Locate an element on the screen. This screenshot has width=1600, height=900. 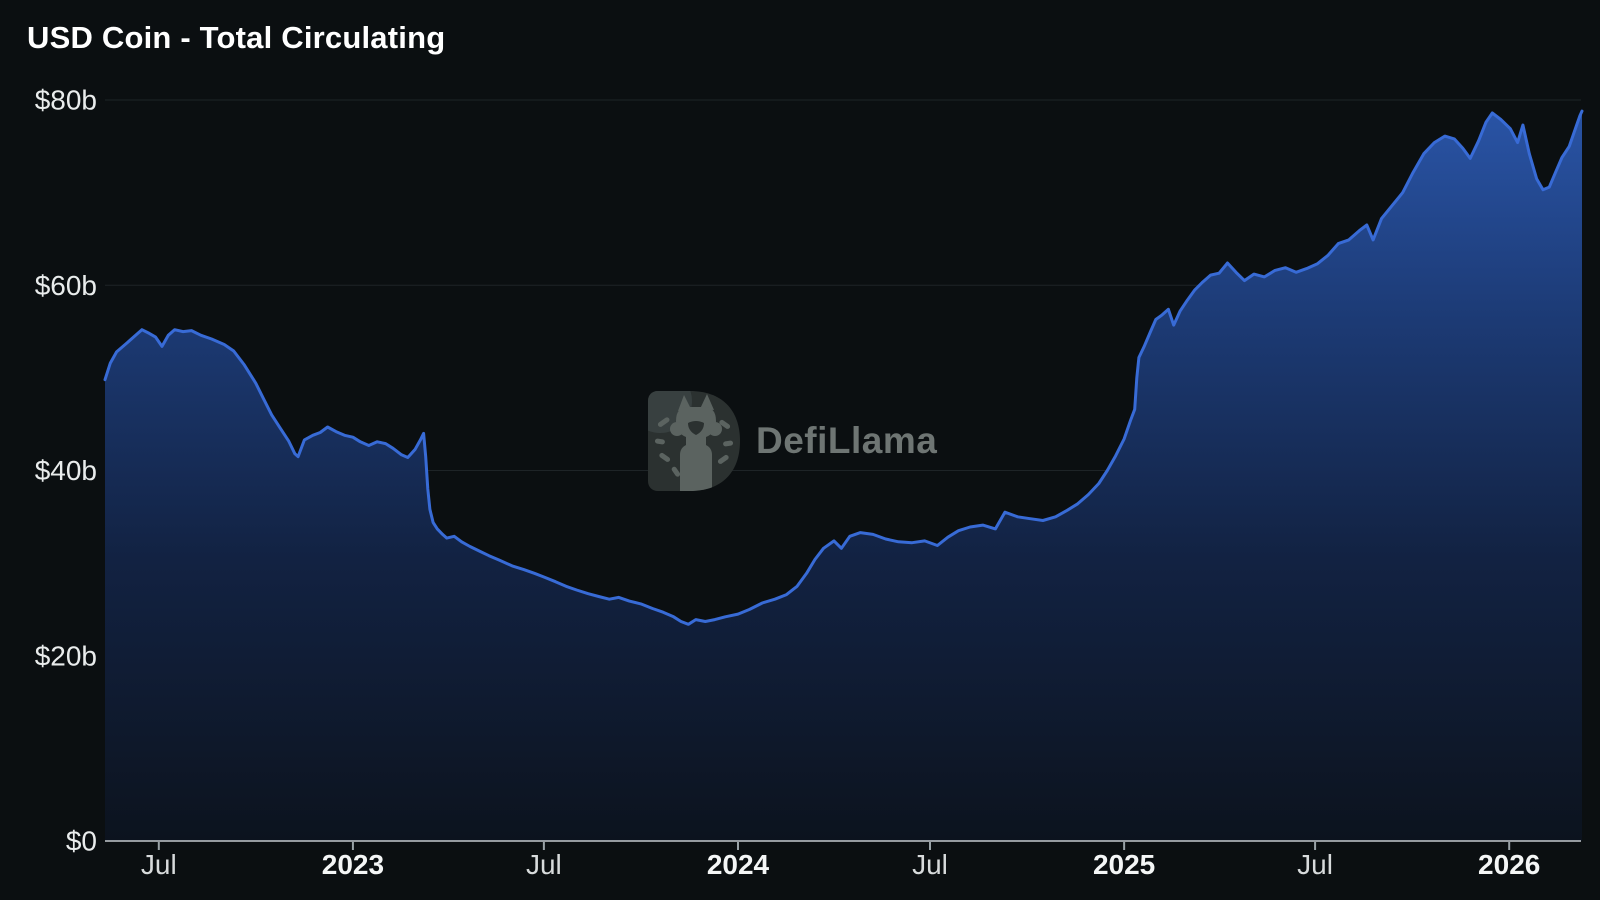
x-axis-tick-marks is located at coordinates (834, 846).